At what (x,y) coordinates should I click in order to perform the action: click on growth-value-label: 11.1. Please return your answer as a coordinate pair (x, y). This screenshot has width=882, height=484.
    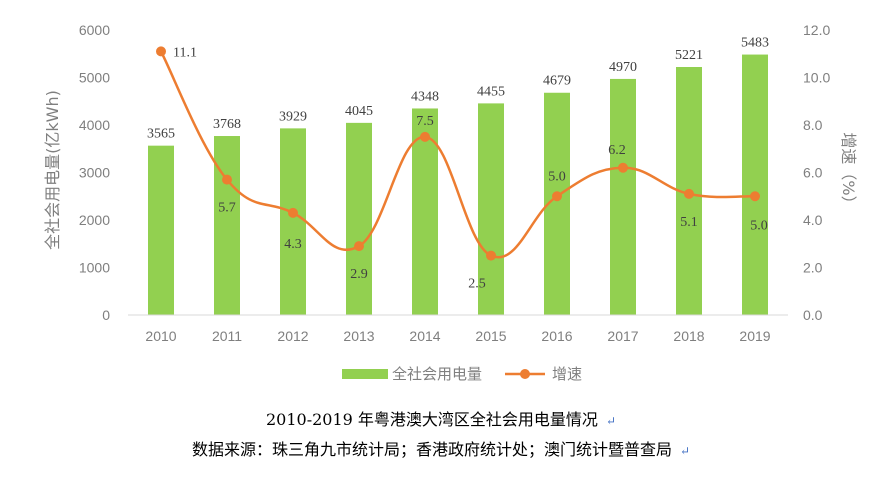
    Looking at the image, I should click on (185, 52).